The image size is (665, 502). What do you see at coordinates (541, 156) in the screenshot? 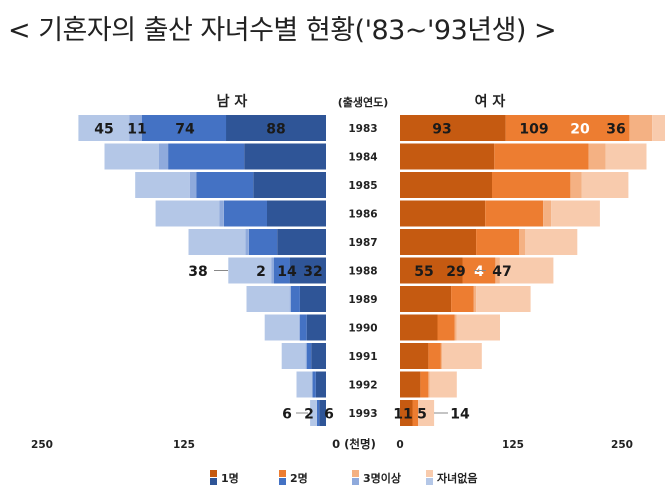
I see `bar-female-1984-2명` at bounding box center [541, 156].